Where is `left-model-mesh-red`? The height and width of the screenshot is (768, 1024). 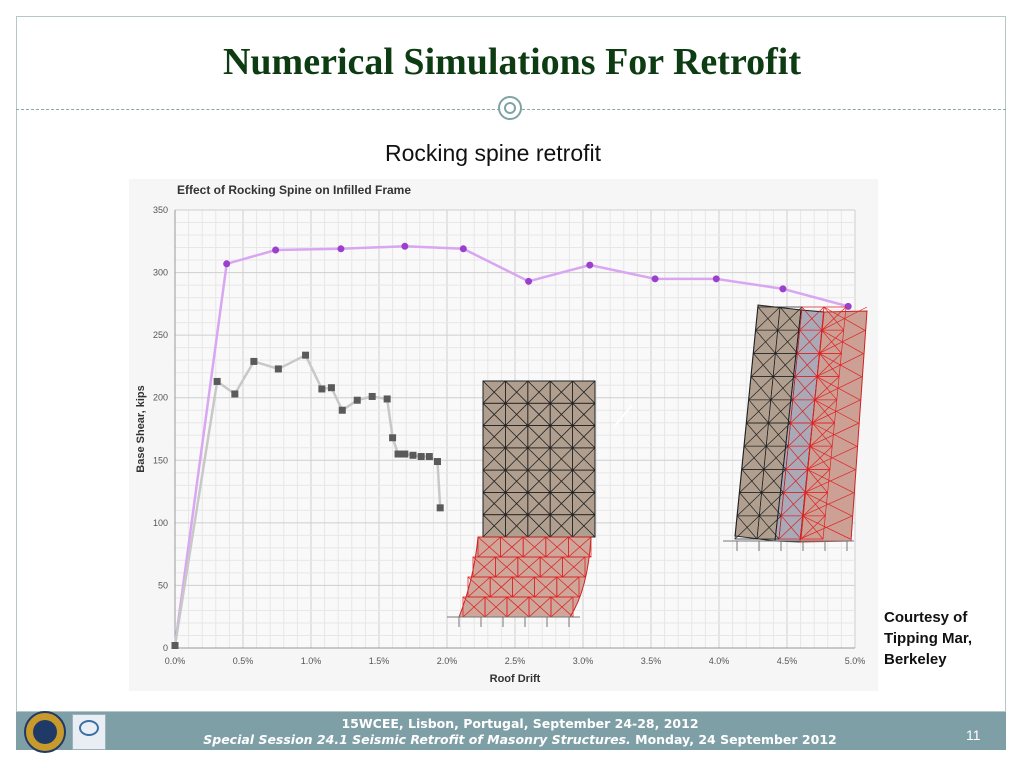
left-model-mesh-red is located at coordinates (527, 577).